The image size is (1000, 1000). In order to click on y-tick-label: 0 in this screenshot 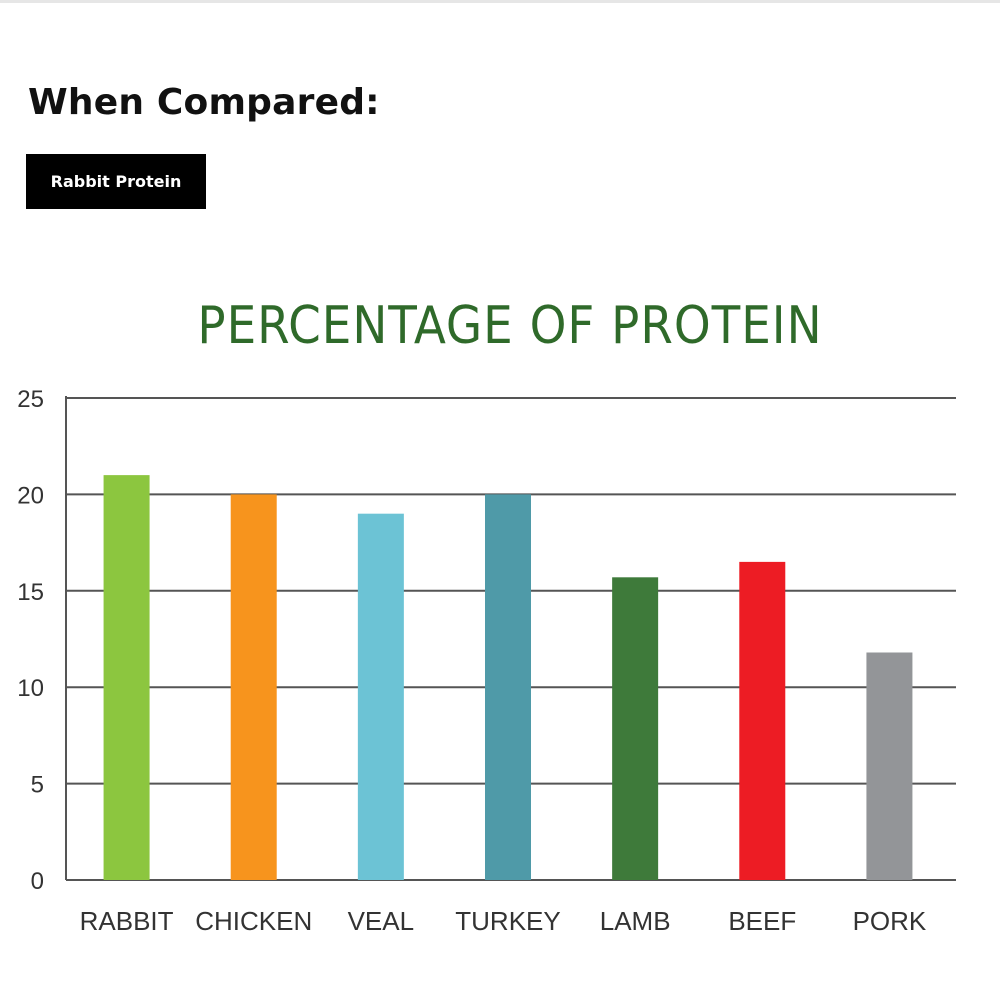, I will do `click(37, 881)`.